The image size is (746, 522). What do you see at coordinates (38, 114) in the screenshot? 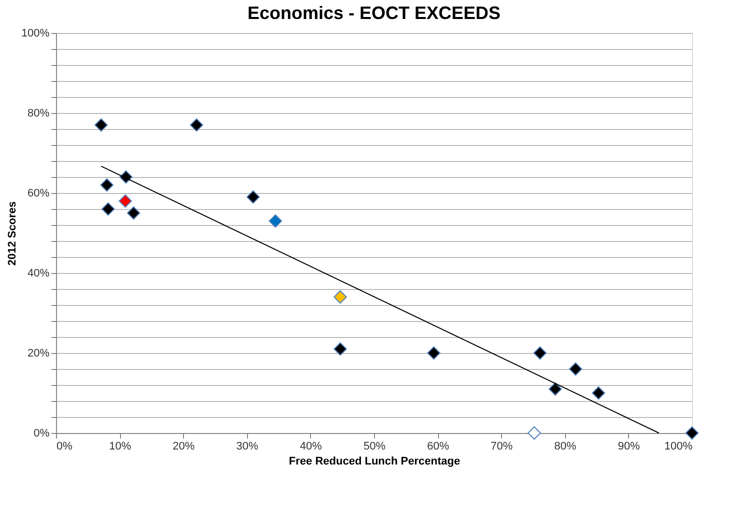
I see `y-tick-label: 80%` at bounding box center [38, 114].